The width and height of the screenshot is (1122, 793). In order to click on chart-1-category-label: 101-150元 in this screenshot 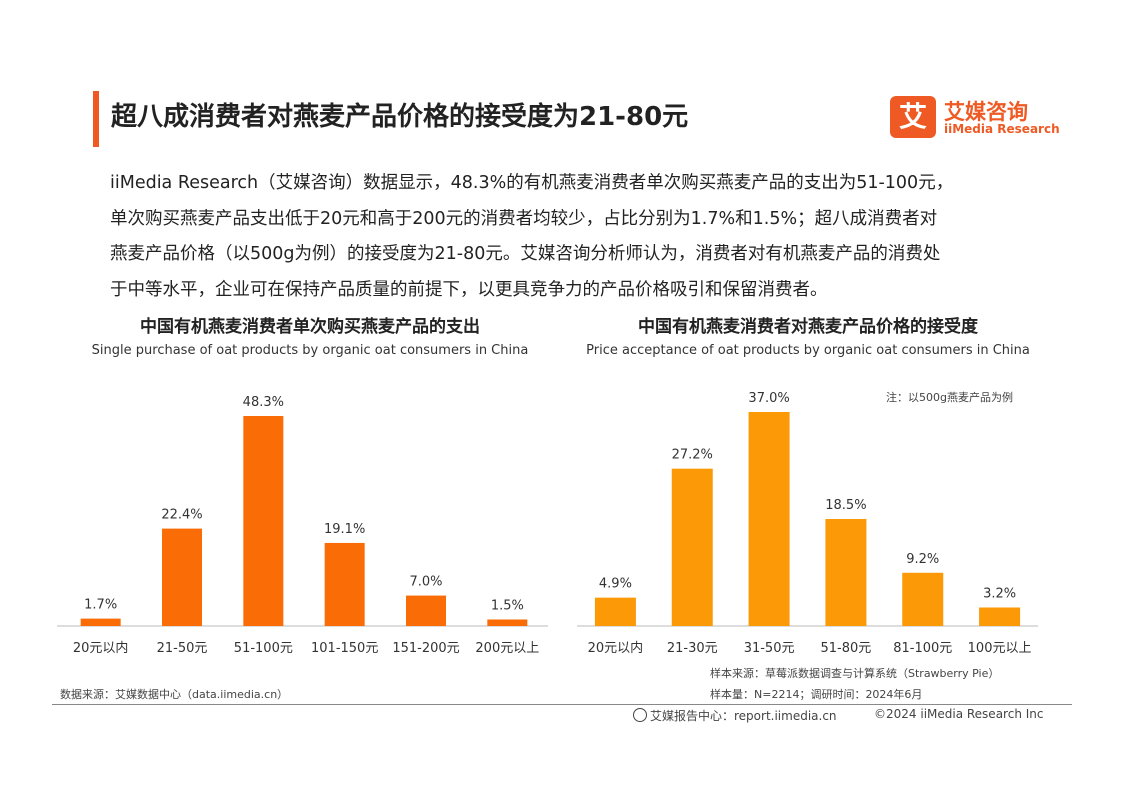, I will do `click(344, 648)`.